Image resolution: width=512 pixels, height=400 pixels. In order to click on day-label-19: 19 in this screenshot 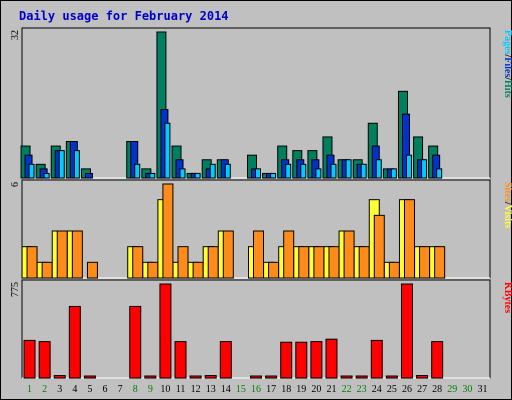, I will do `click(301, 389)`.